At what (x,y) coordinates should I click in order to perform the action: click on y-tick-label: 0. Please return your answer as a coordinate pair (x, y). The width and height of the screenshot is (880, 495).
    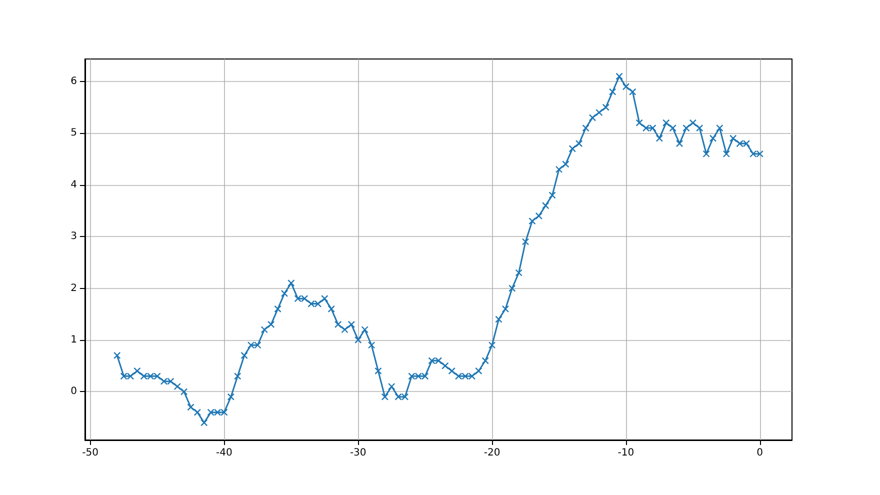
    Looking at the image, I should click on (73, 392).